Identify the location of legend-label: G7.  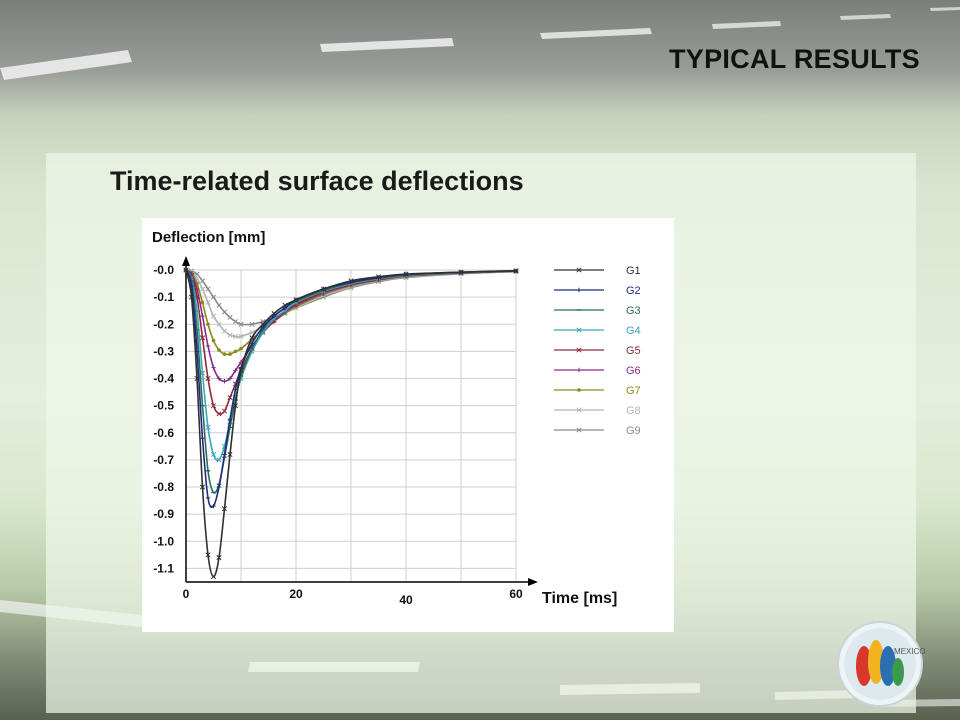
(633, 391).